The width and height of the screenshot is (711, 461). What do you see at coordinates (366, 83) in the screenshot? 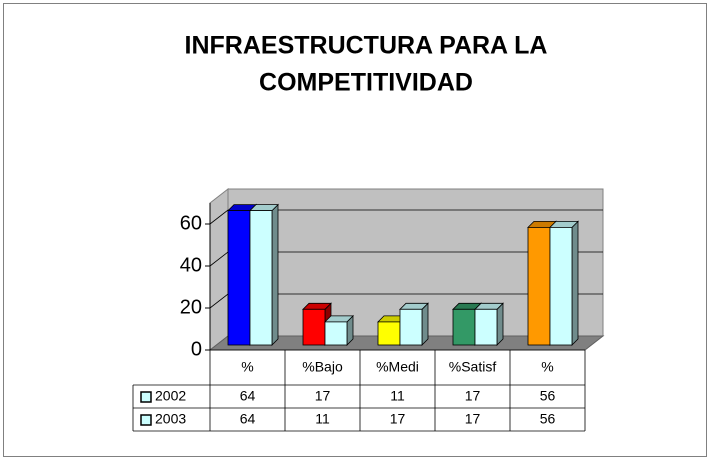
I see `chart-title: COMPETITIVIDAD` at bounding box center [366, 83].